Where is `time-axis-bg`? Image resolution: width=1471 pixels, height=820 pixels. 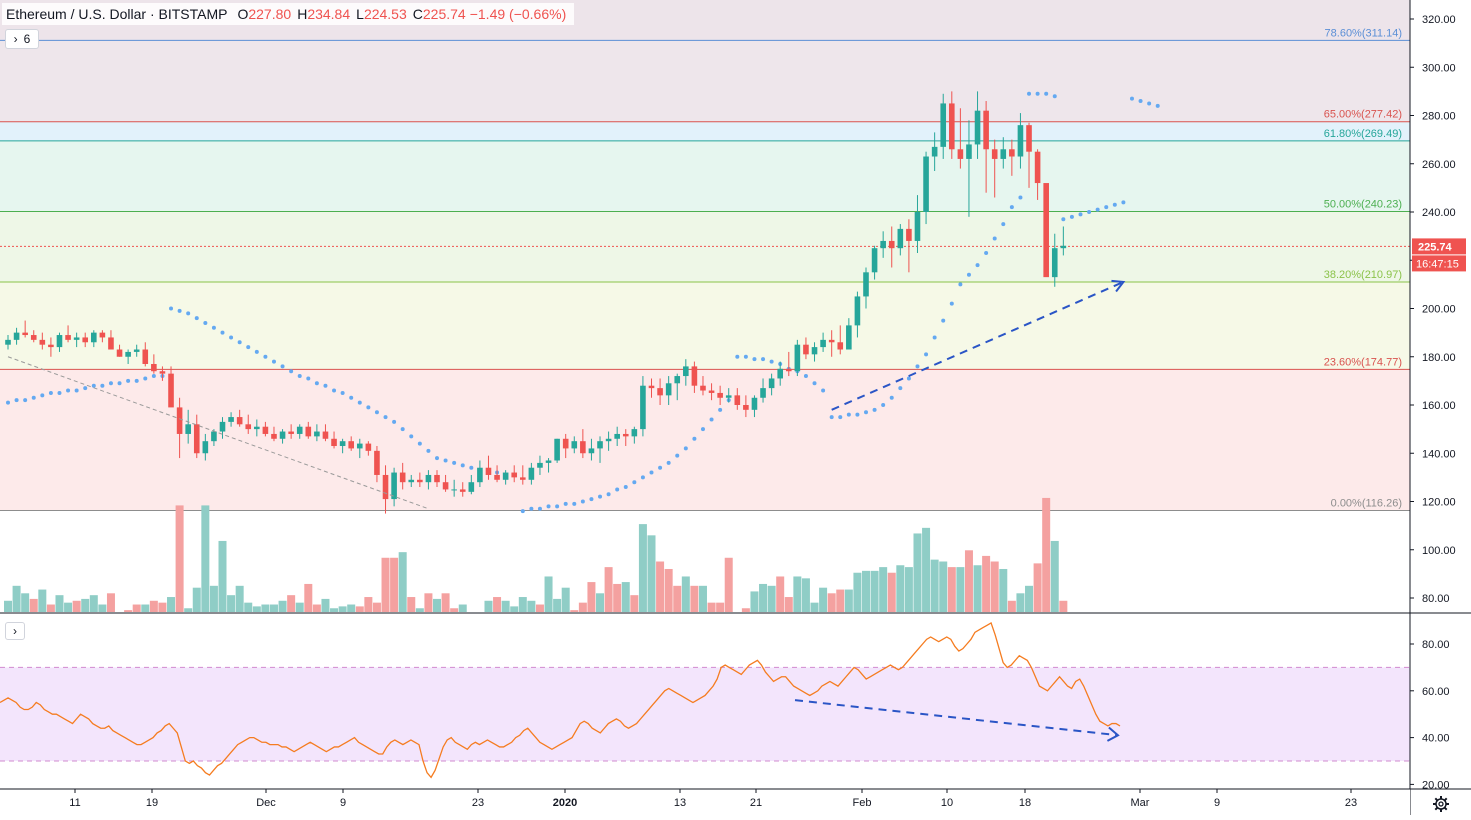 time-axis-bg is located at coordinates (705, 802).